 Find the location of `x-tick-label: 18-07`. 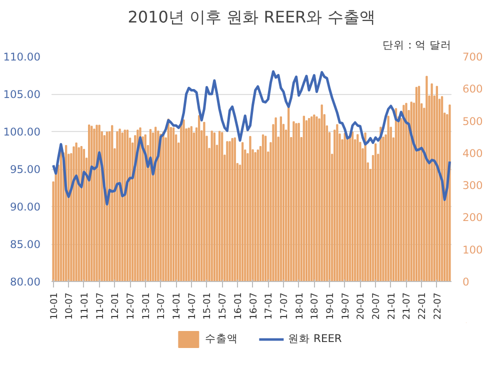

x-tick-label: 18-07 is located at coordinates (315, 306).